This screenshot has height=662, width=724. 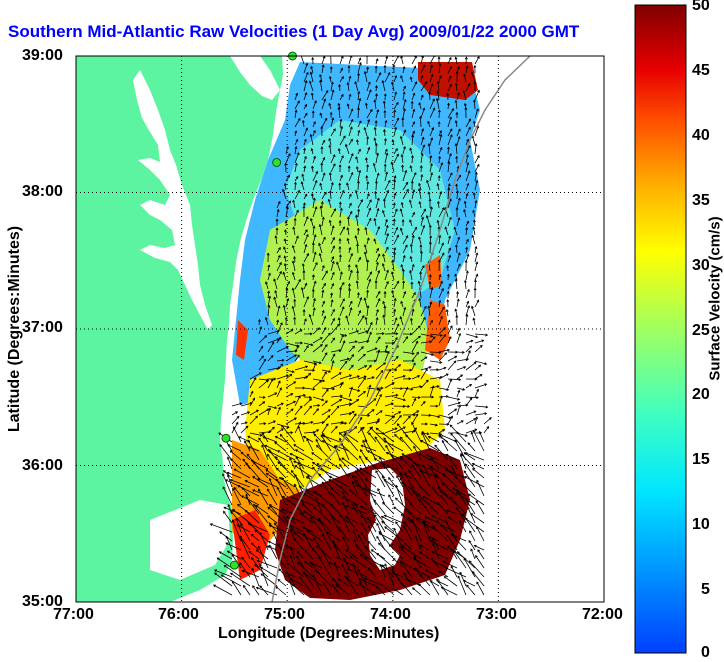 What do you see at coordinates (701, 71) in the screenshot?
I see `colorbar-tick-label: 45` at bounding box center [701, 71].